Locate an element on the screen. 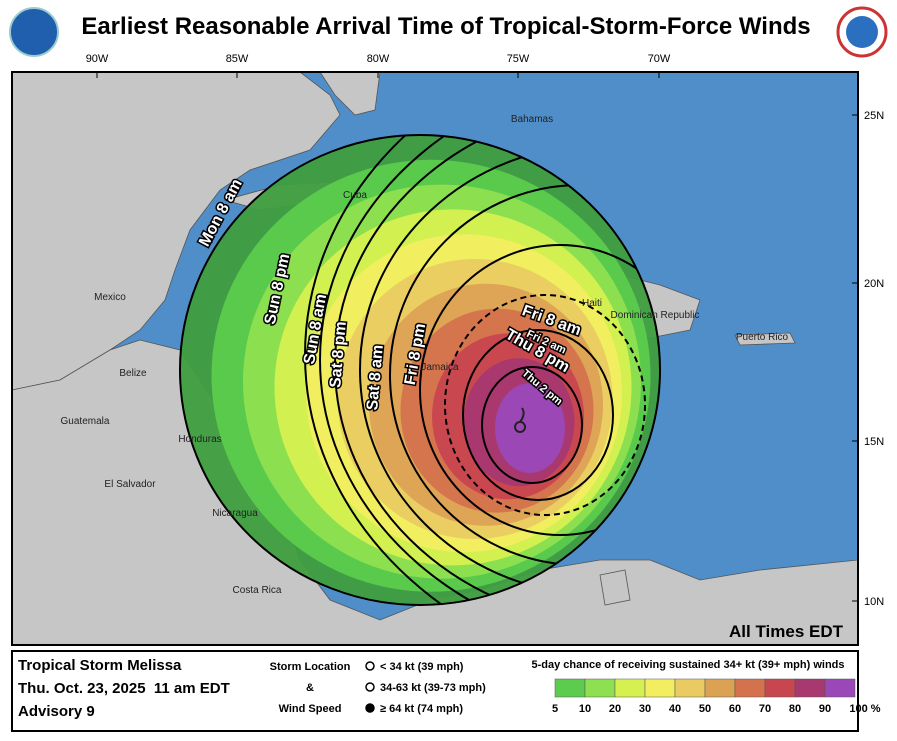  legend-label: 100 % is located at coordinates (864, 709).